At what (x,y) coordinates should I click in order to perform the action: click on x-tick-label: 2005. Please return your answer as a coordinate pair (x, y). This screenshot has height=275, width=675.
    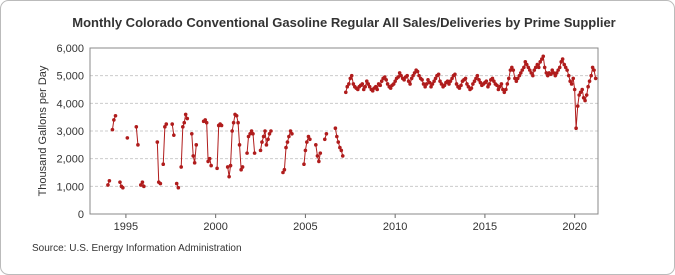
    Looking at the image, I should click on (305, 227).